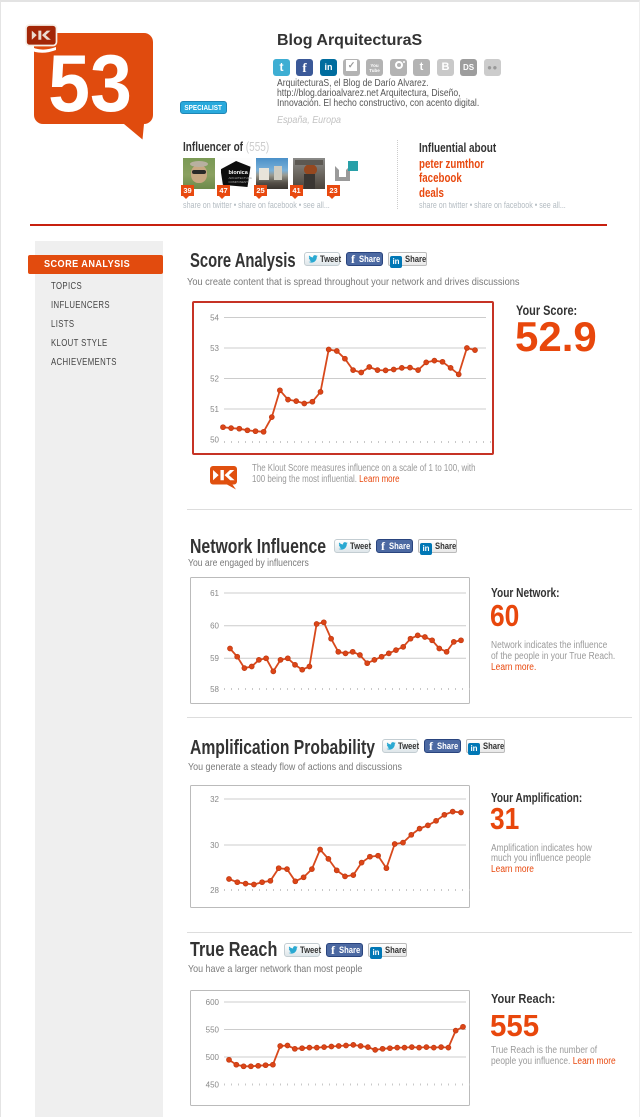  I want to click on svg-text: 450, so click(213, 1084).